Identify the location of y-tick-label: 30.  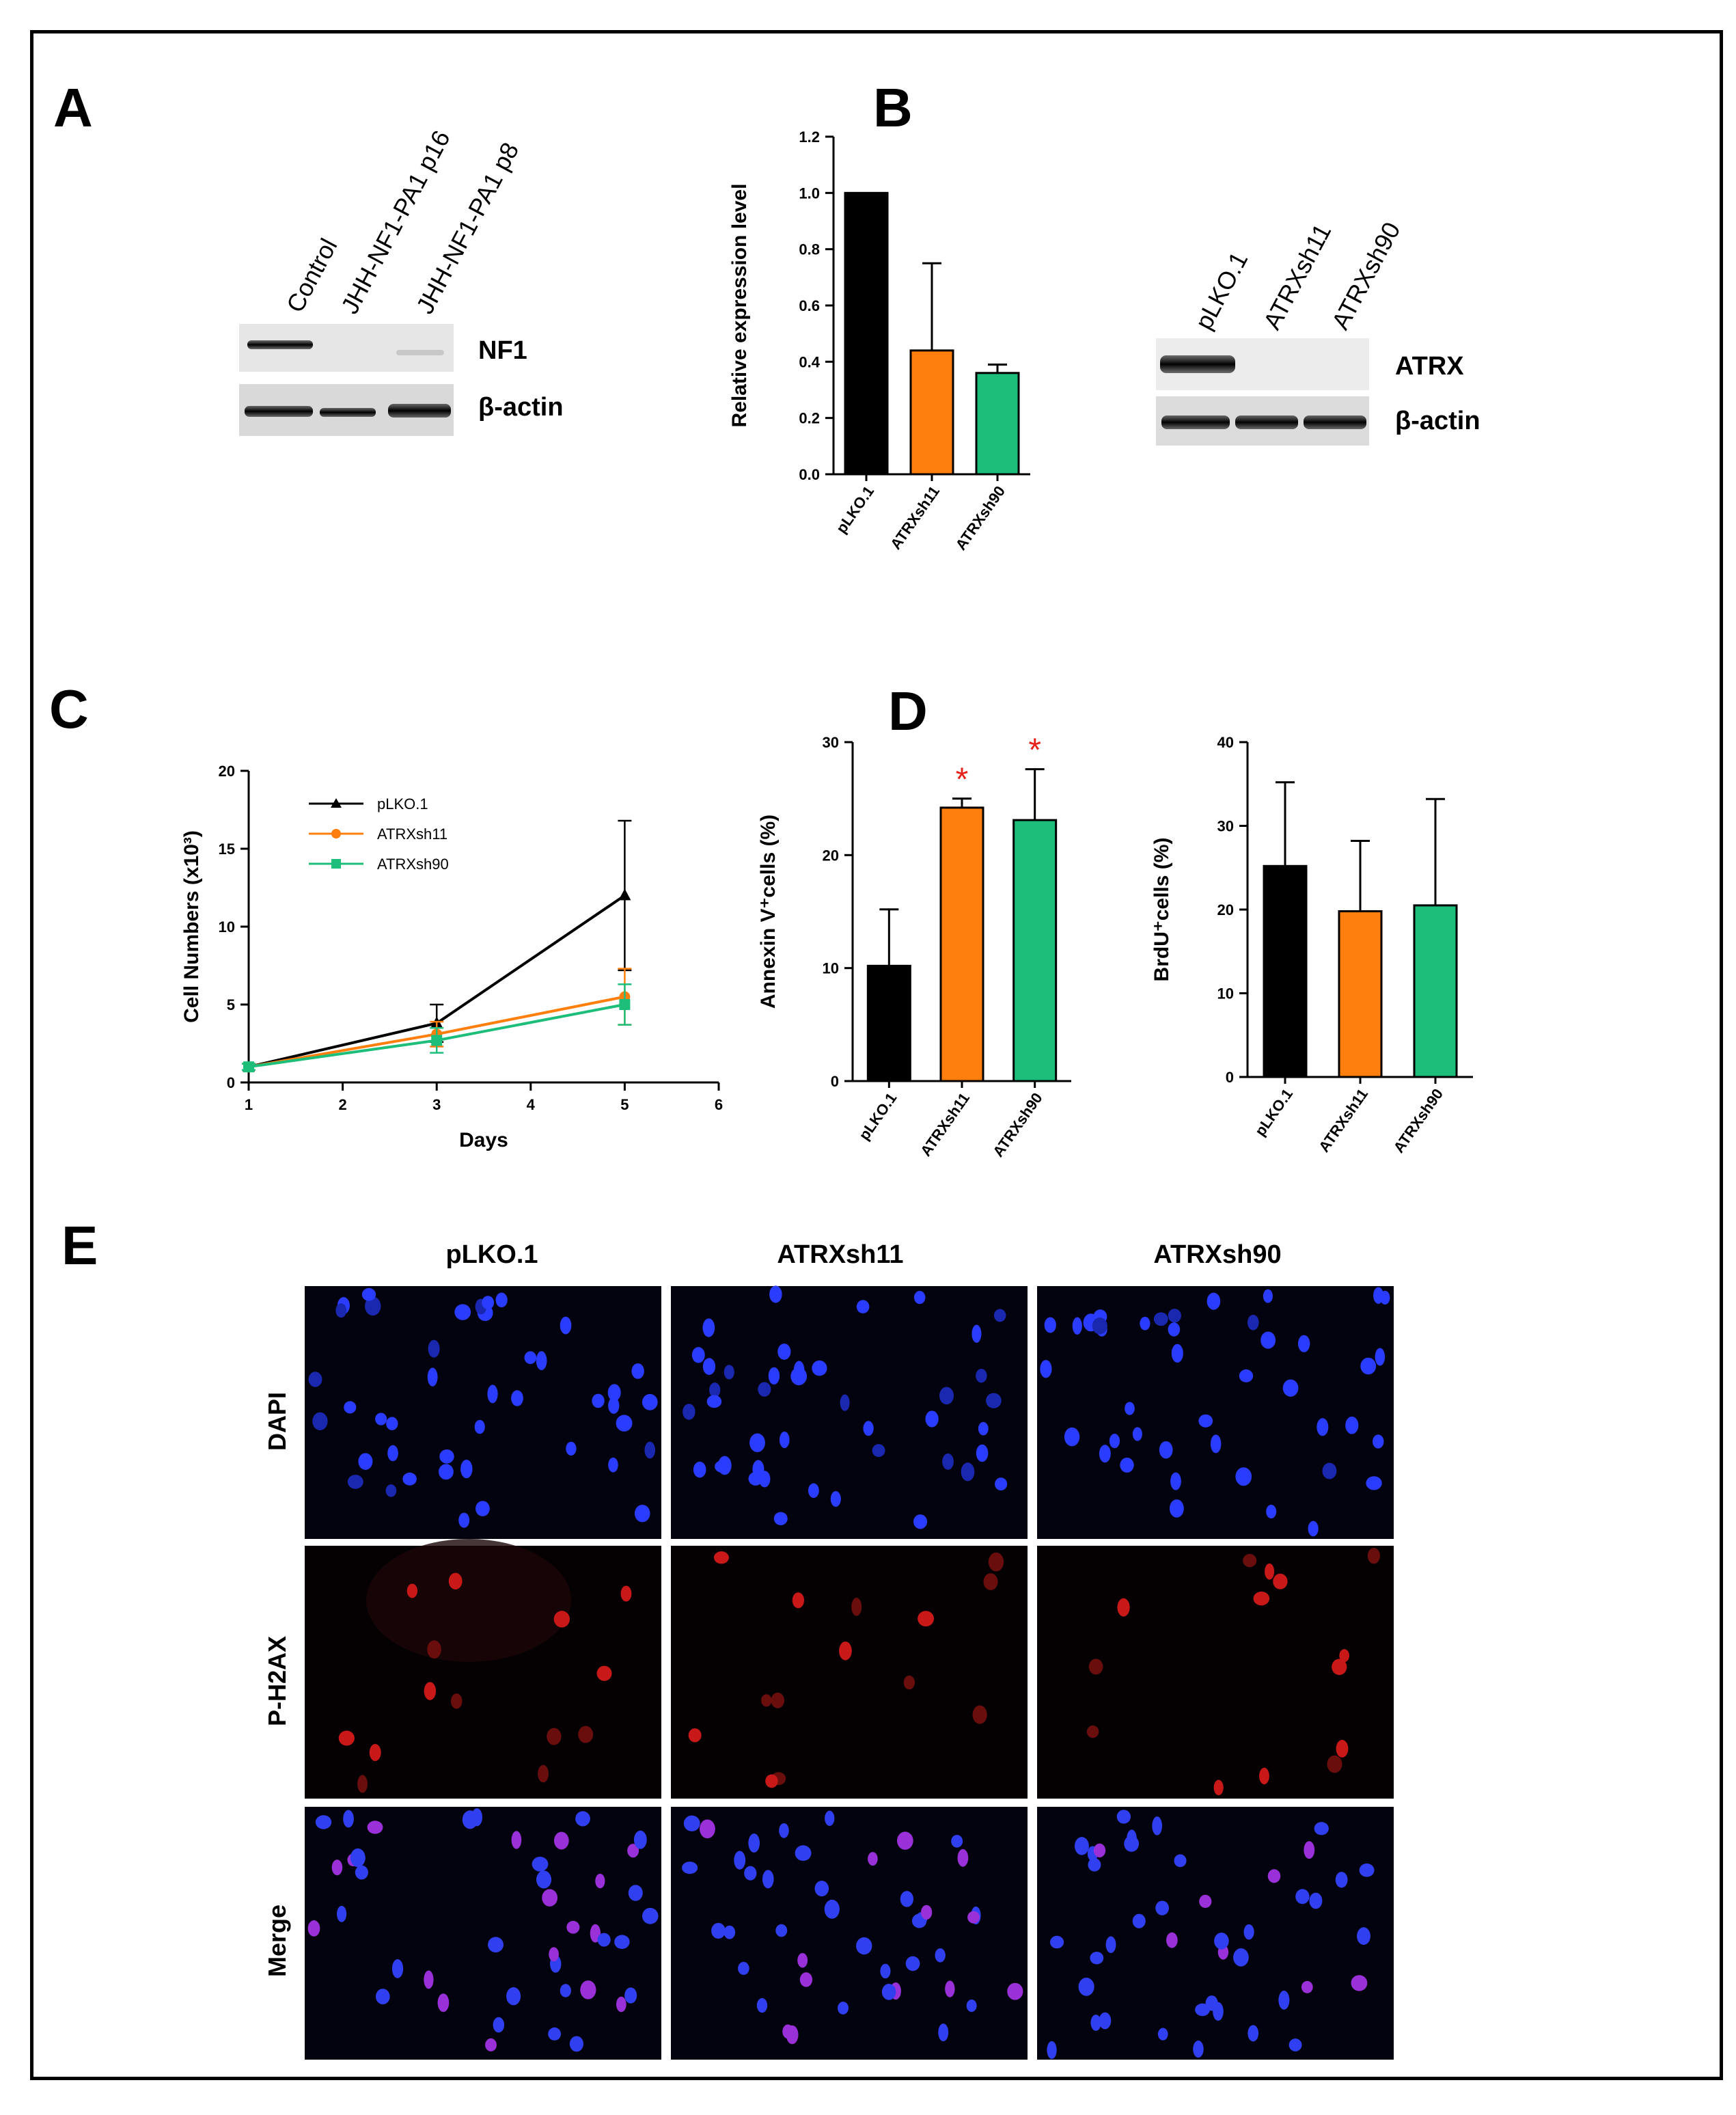
(1225, 827).